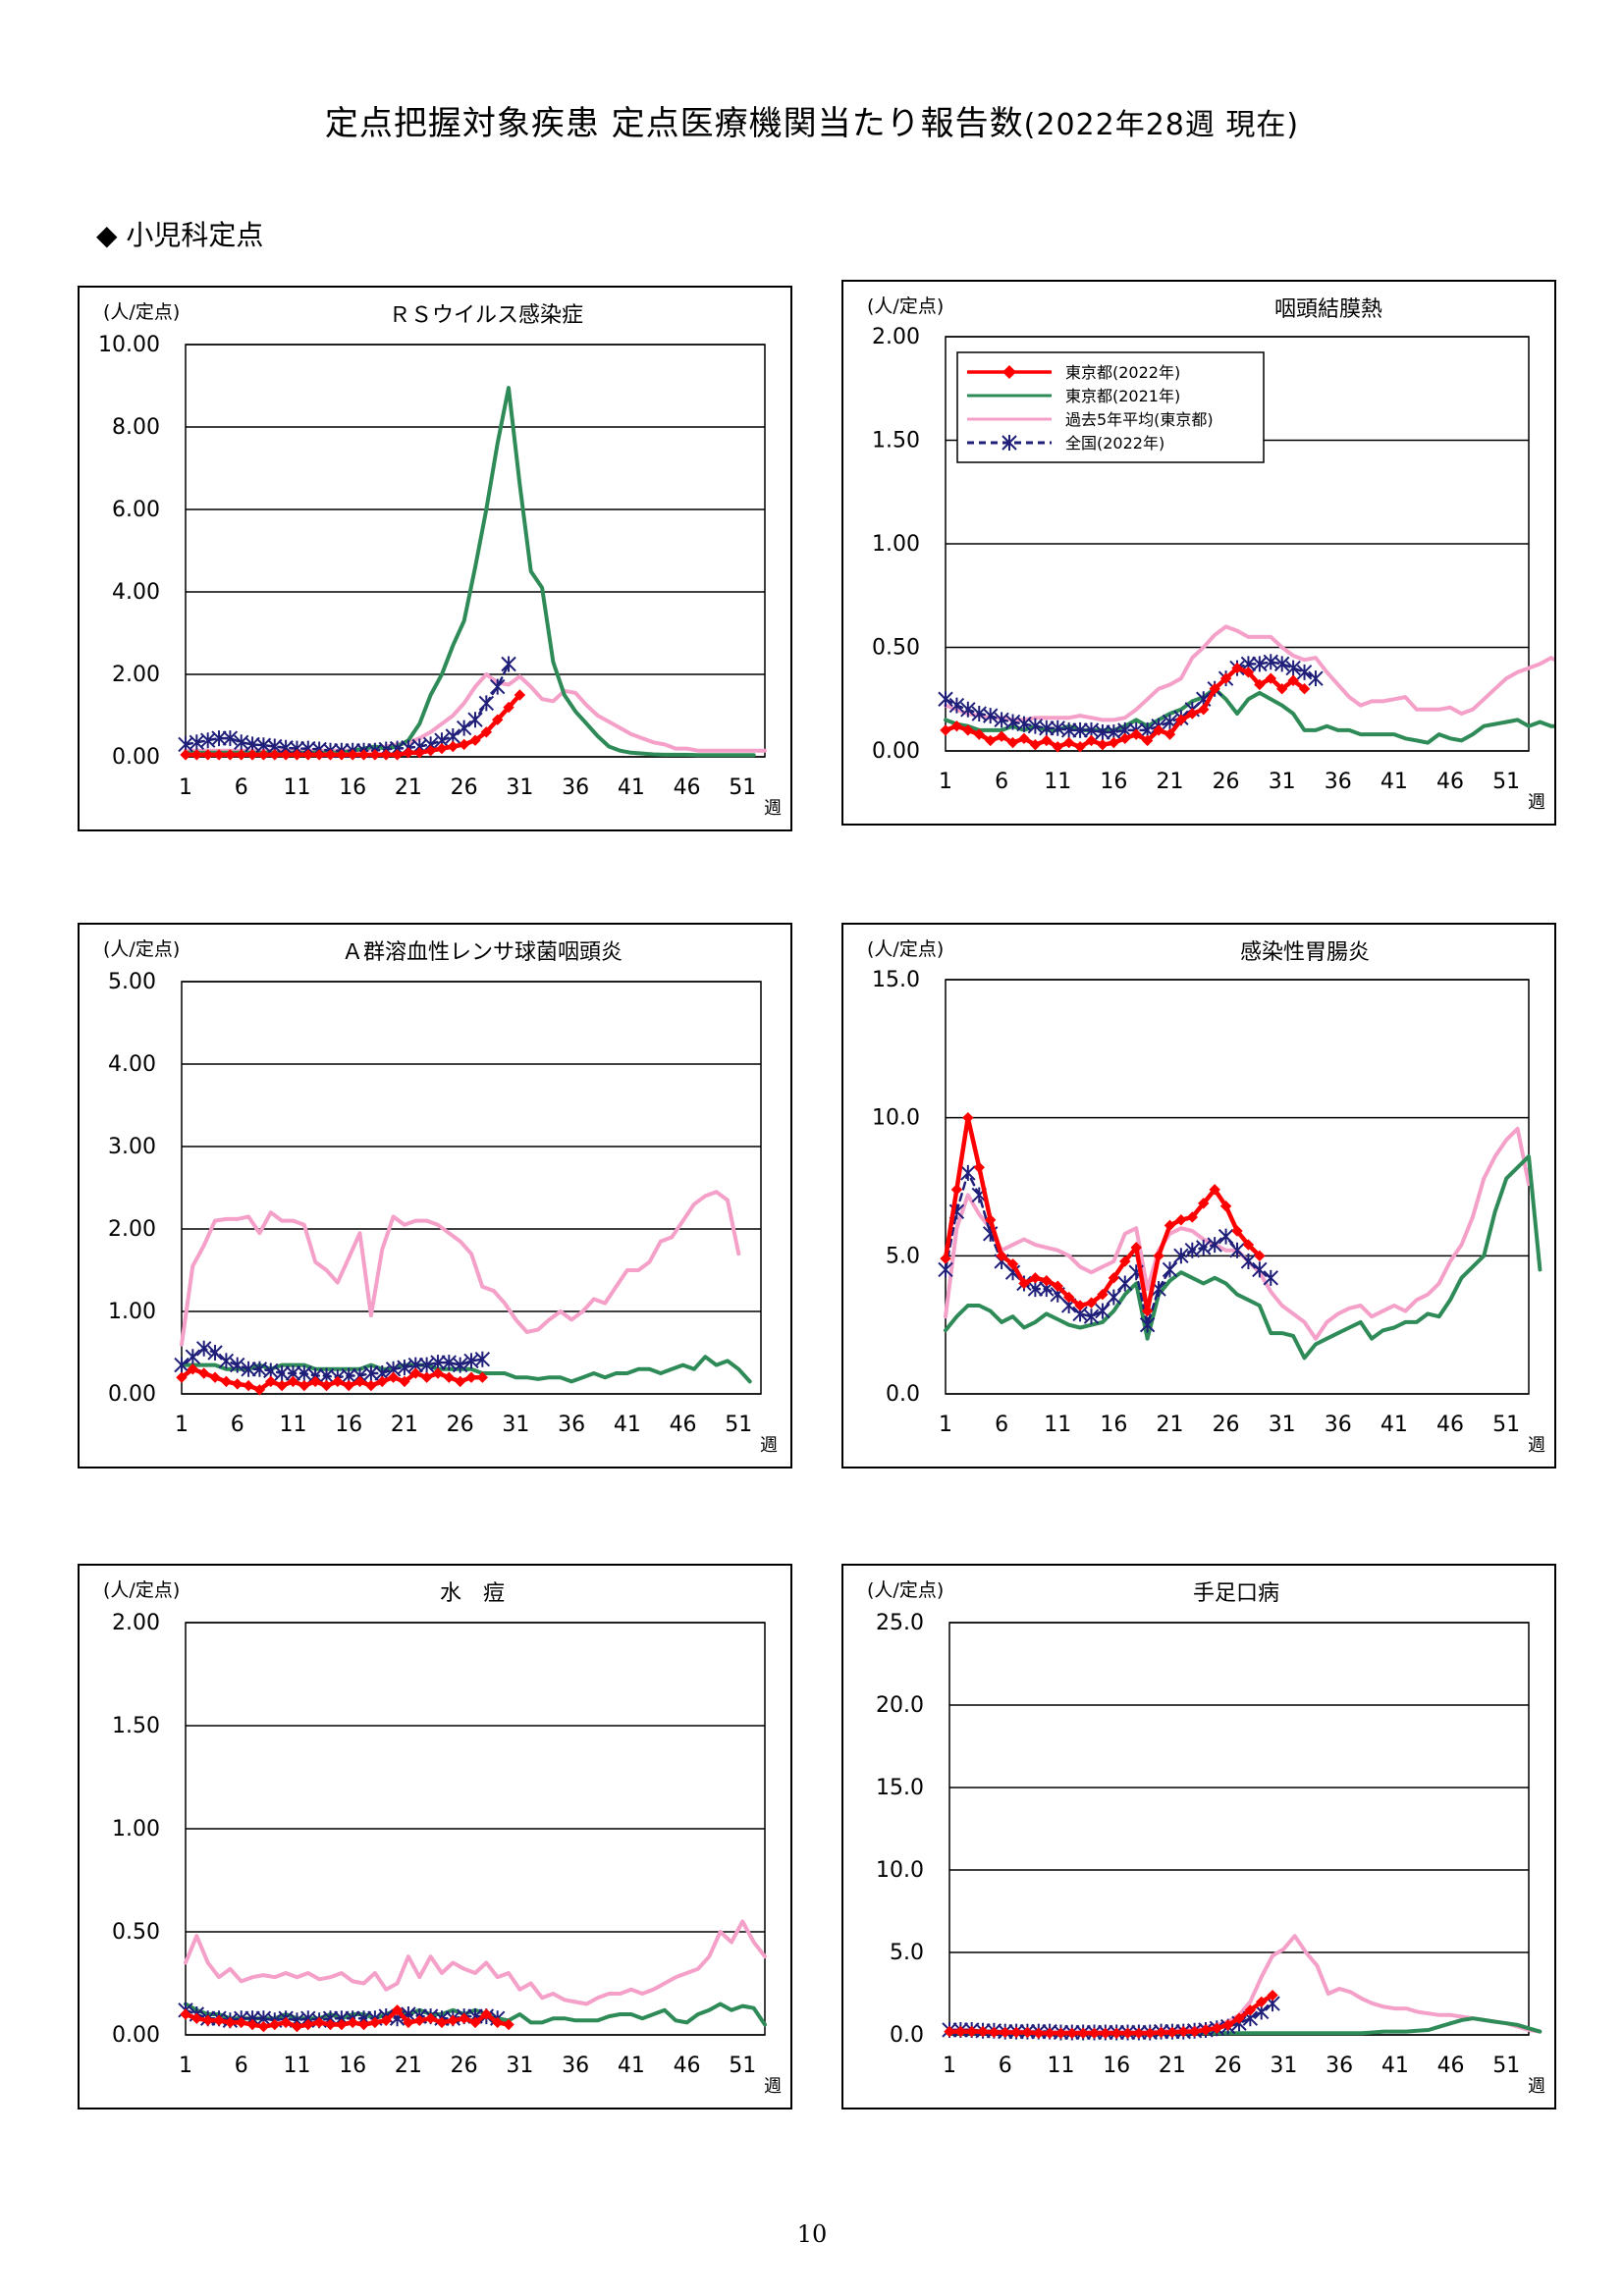  I want to click on plot-area-frame, so click(1237, 1187).